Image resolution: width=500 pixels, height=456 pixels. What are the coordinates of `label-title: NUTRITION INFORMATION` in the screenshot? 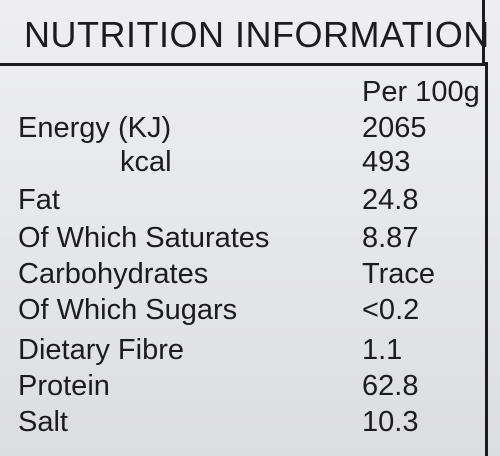 It's located at (257, 35).